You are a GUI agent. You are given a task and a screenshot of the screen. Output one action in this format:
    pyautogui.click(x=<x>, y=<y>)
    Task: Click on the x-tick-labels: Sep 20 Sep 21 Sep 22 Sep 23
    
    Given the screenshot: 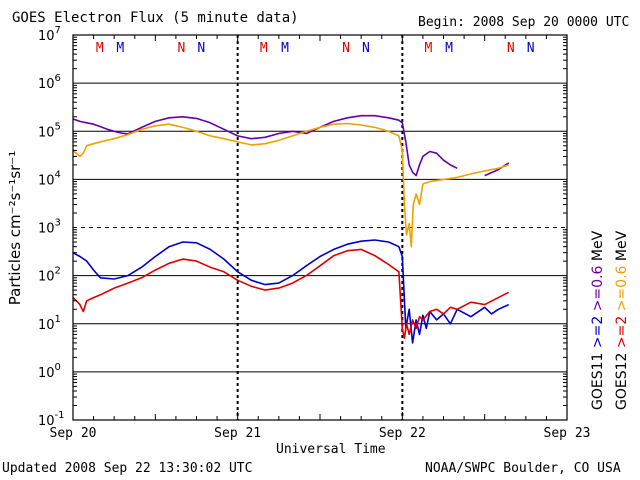 What is the action you would take?
    pyautogui.click(x=320, y=433)
    